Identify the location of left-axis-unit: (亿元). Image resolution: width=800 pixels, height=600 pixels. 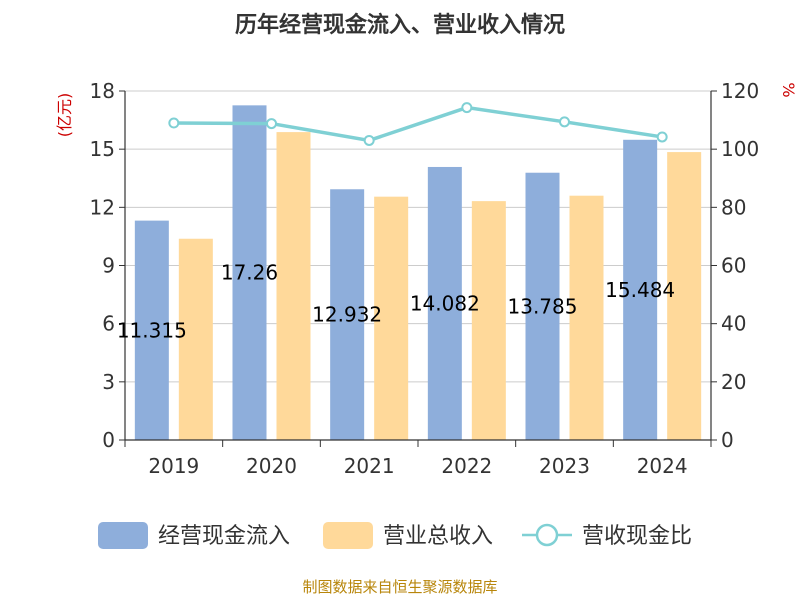
(64, 115).